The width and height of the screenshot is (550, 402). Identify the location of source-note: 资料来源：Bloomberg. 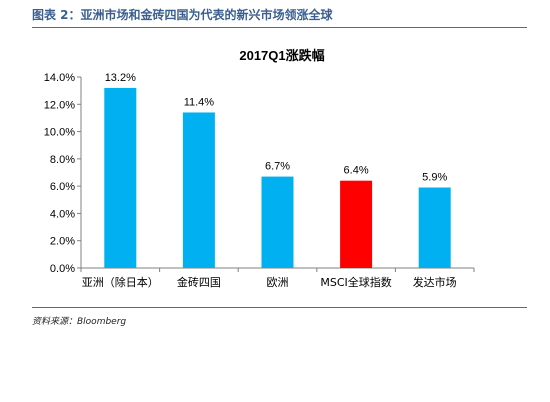
(79, 322).